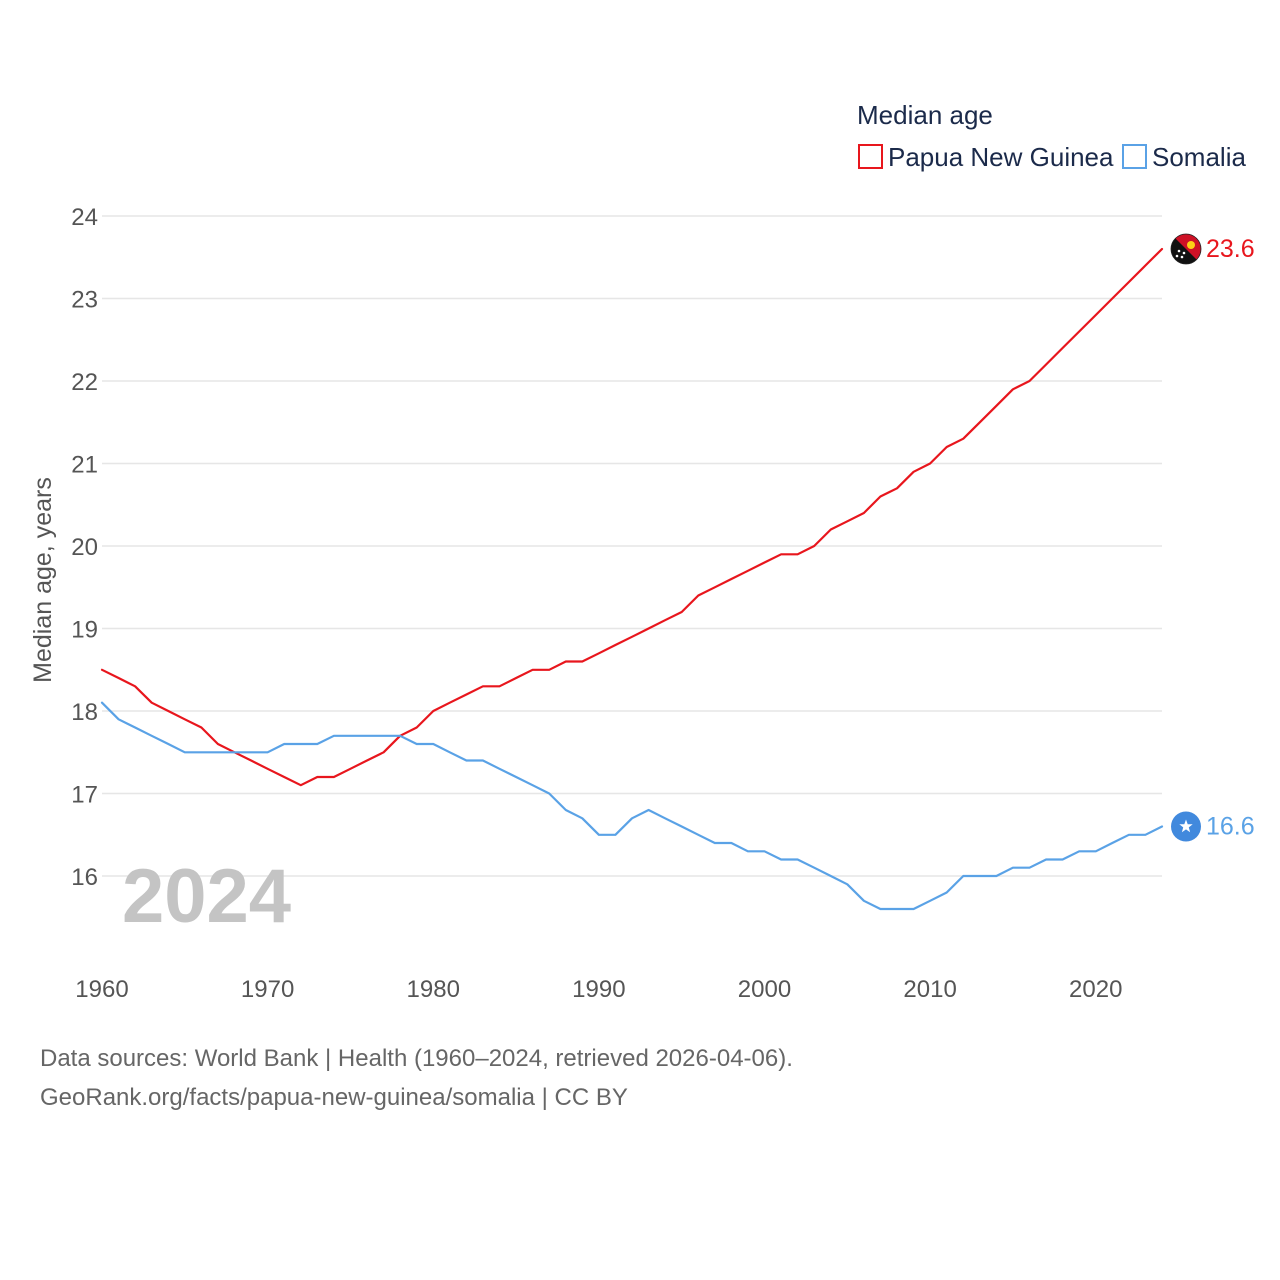 The height and width of the screenshot is (1280, 1280). Describe the element at coordinates (84, 300) in the screenshot. I see `y-tick-label: 23` at that location.